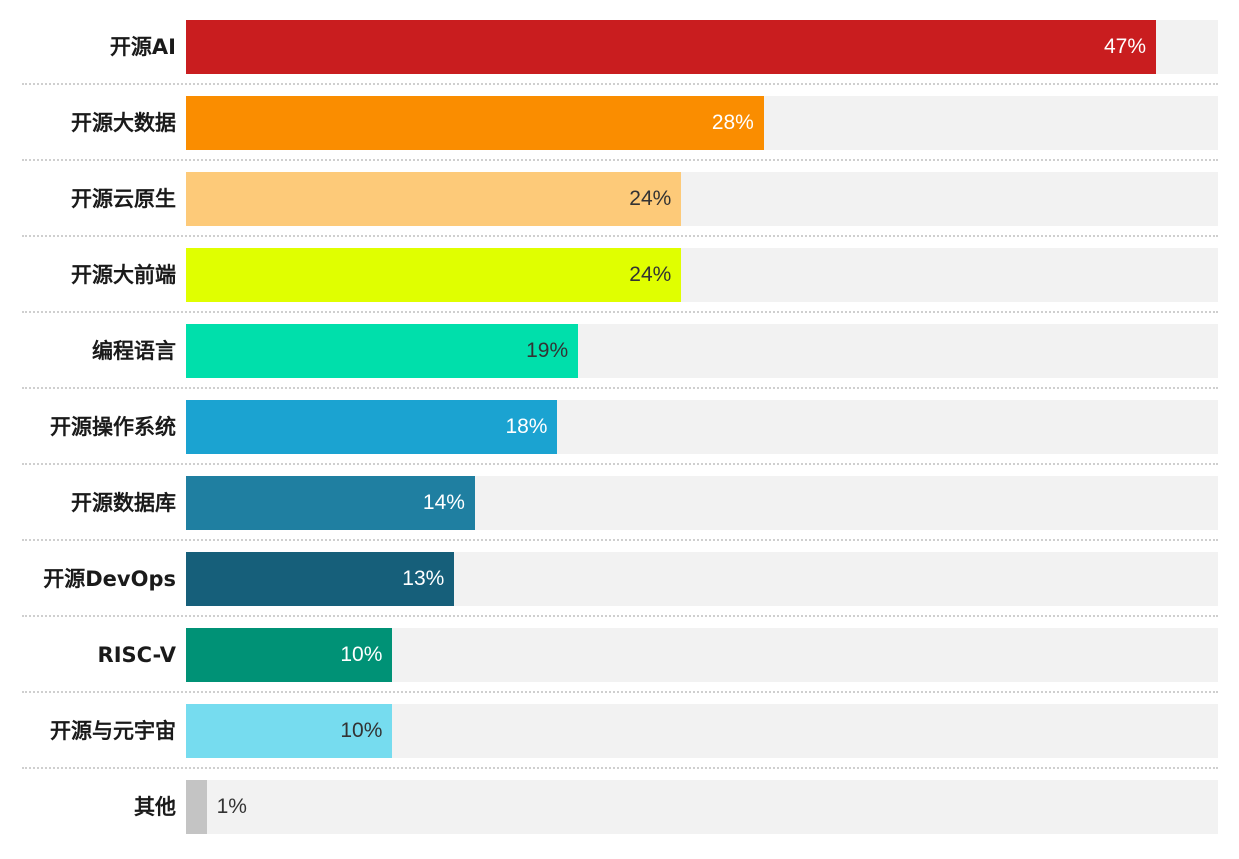 The image size is (1239, 859). I want to click on bar-row: 开源DevOps 13%, so click(619, 574).